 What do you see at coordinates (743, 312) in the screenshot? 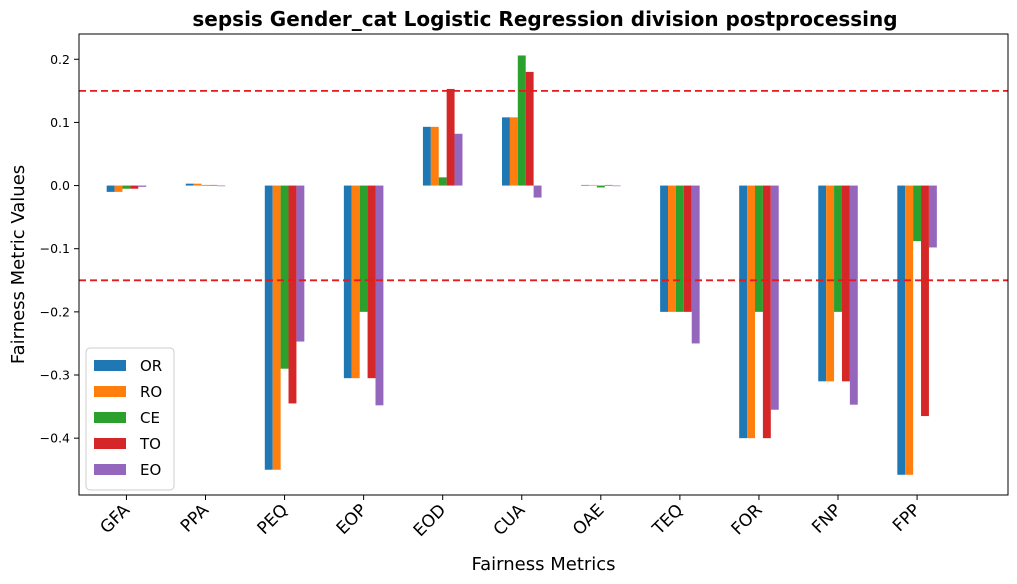
I see `bar-or-for` at bounding box center [743, 312].